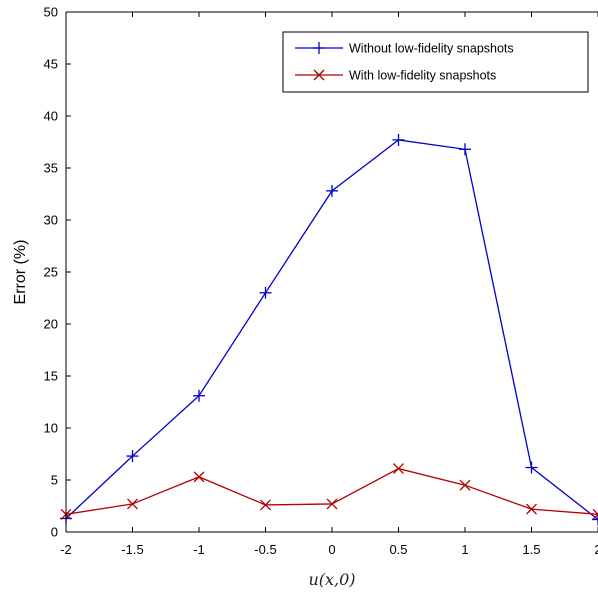 The height and width of the screenshot is (599, 598). Describe the element at coordinates (331, 549) in the screenshot. I see `x-tick-label: 0` at that location.